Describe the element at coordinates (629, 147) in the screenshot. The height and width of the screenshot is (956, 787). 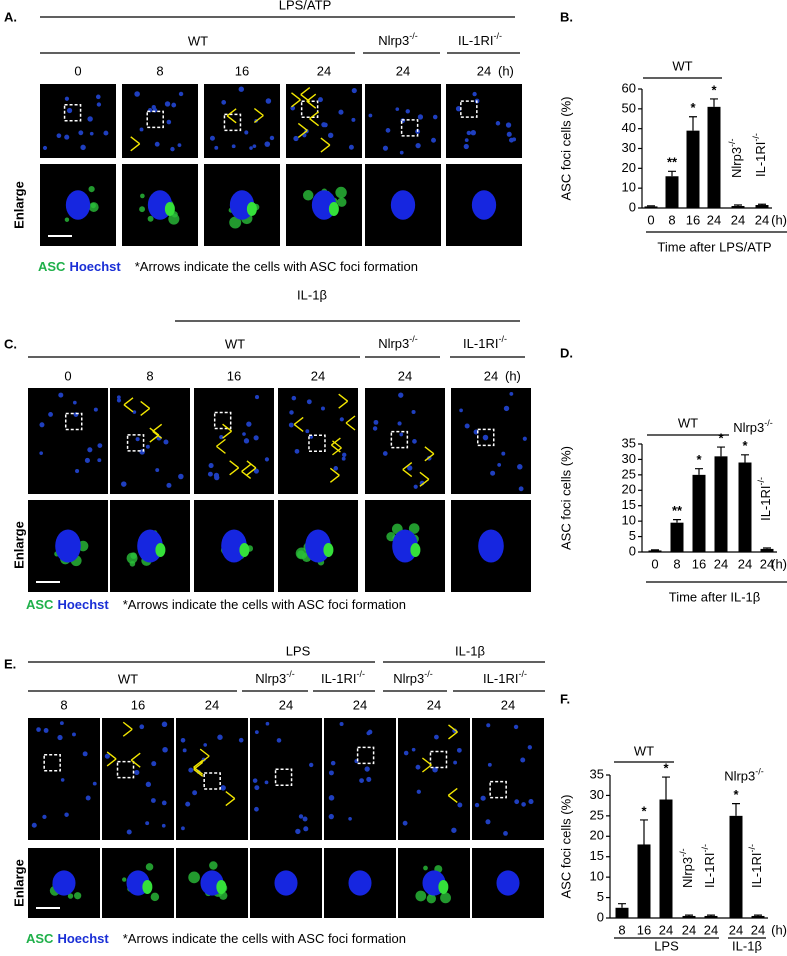
I see `y-tick-label: 30` at that location.